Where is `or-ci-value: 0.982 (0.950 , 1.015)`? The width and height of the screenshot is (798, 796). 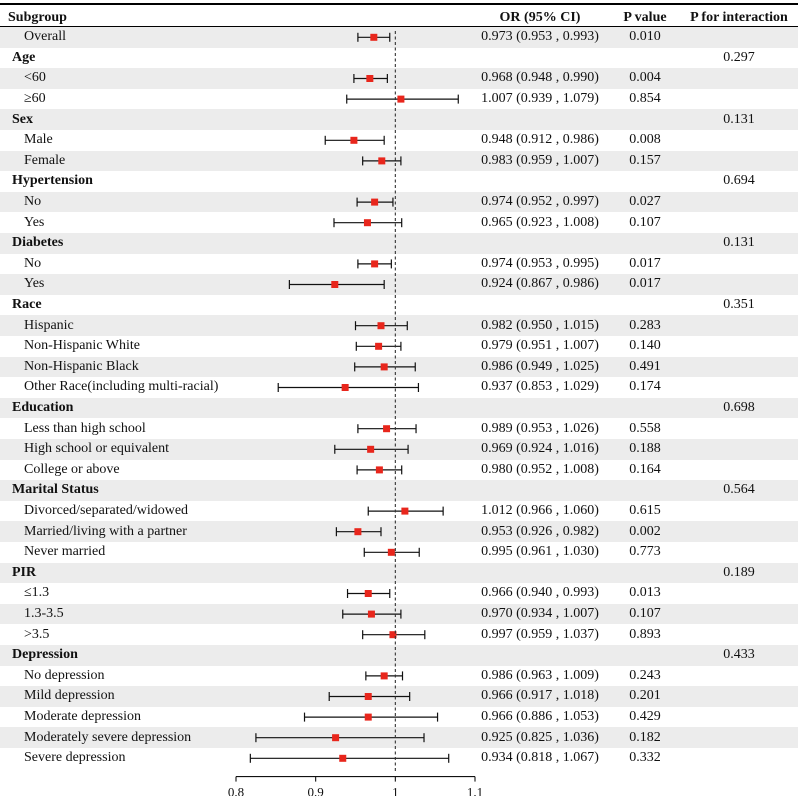 or-ci-value: 0.982 (0.950 , 1.015) is located at coordinates (540, 325).